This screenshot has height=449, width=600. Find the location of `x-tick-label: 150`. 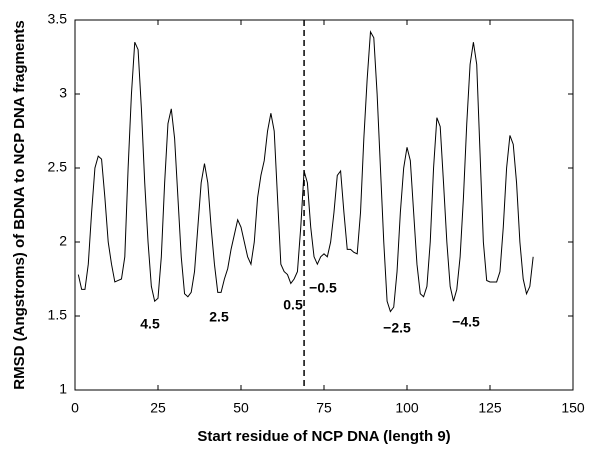

x-tick-label: 150 is located at coordinates (573, 408).